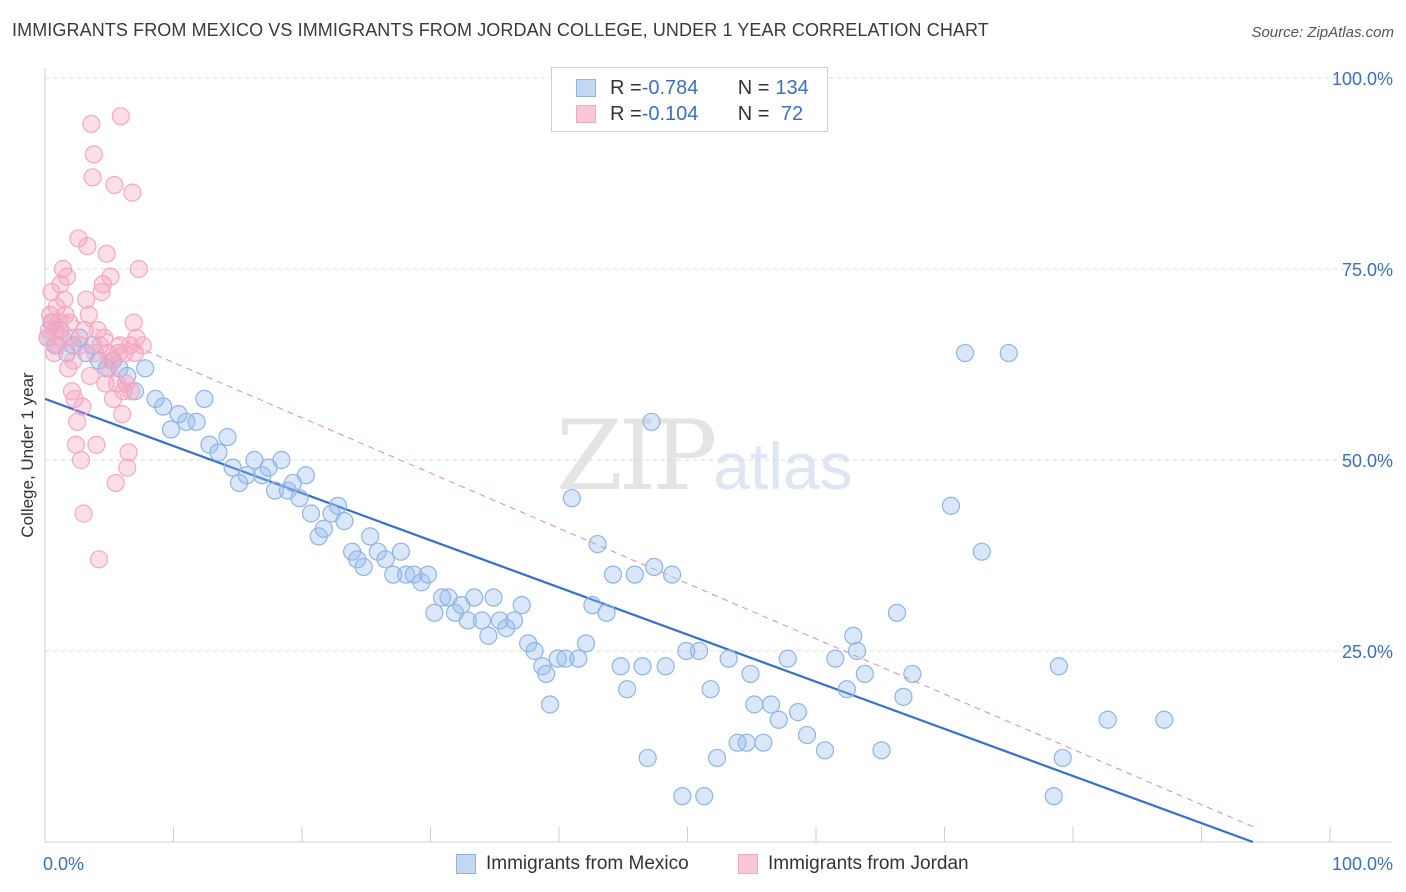 The width and height of the screenshot is (1406, 892). What do you see at coordinates (27, 455) in the screenshot?
I see `y-axis-label: College, Under 1 year` at bounding box center [27, 455].